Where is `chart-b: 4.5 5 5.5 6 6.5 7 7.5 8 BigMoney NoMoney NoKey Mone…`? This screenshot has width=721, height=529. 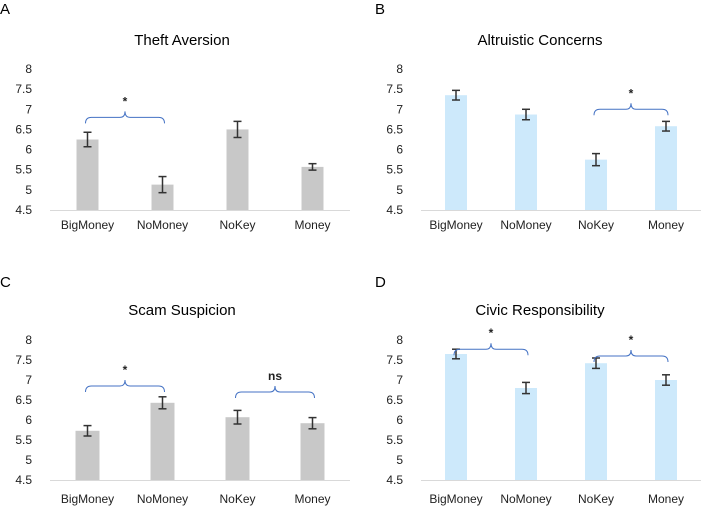 chart-b: 4.5 5 5.5 6 6.5 7 7.5 8 BigMoney NoMoney NoKey Mone… is located at coordinates (543, 147).